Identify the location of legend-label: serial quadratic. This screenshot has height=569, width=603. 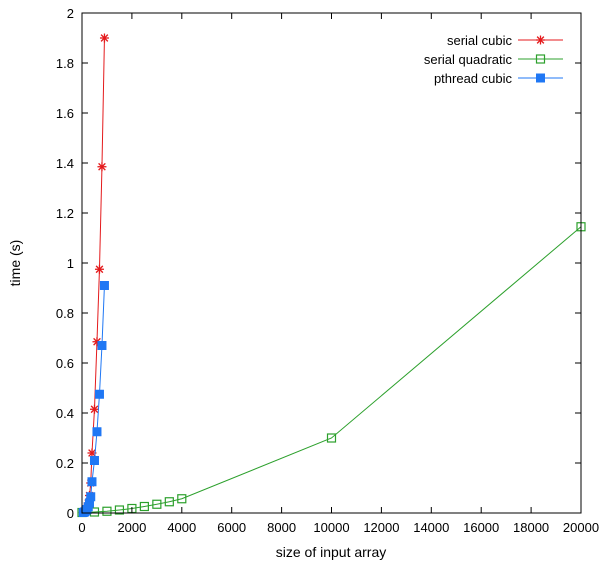
(468, 59).